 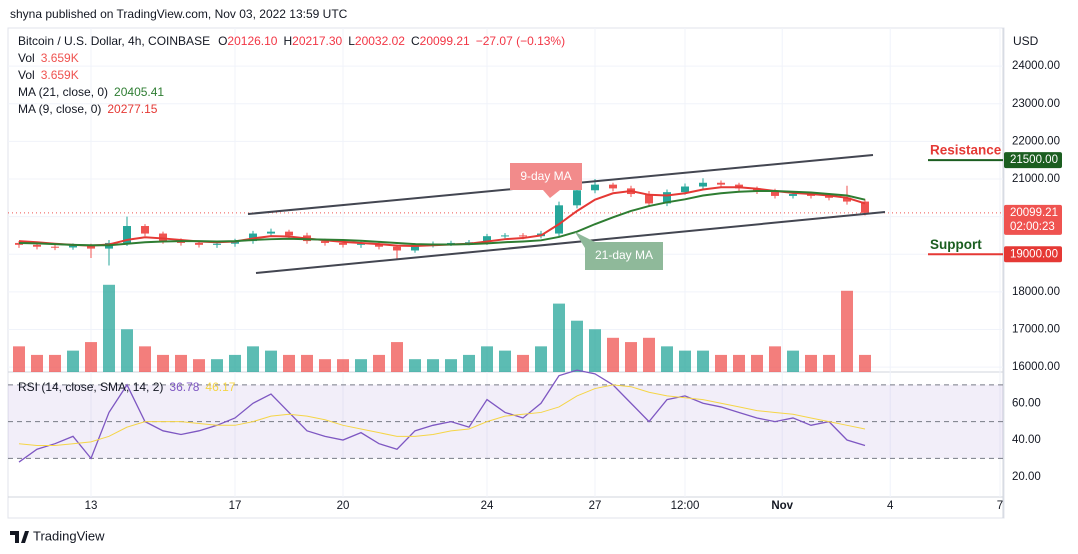 What do you see at coordinates (220, 387) in the screenshot?
I see `rsi-sma-value: 46.17` at bounding box center [220, 387].